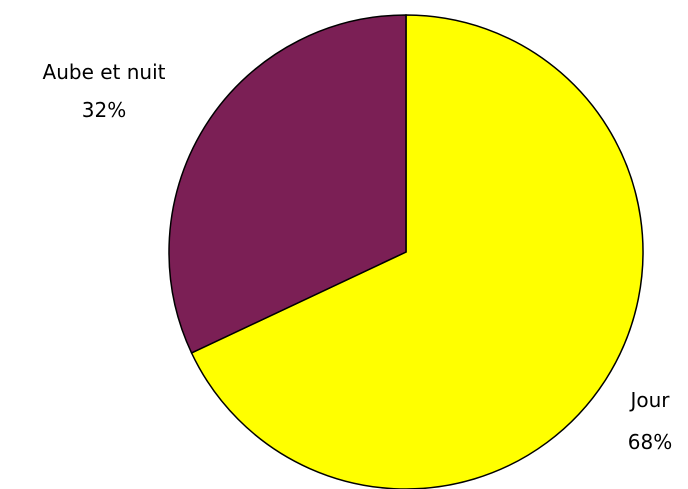  What do you see at coordinates (104, 110) in the screenshot?
I see `value-label-aube-et-nuit: 32%` at bounding box center [104, 110].